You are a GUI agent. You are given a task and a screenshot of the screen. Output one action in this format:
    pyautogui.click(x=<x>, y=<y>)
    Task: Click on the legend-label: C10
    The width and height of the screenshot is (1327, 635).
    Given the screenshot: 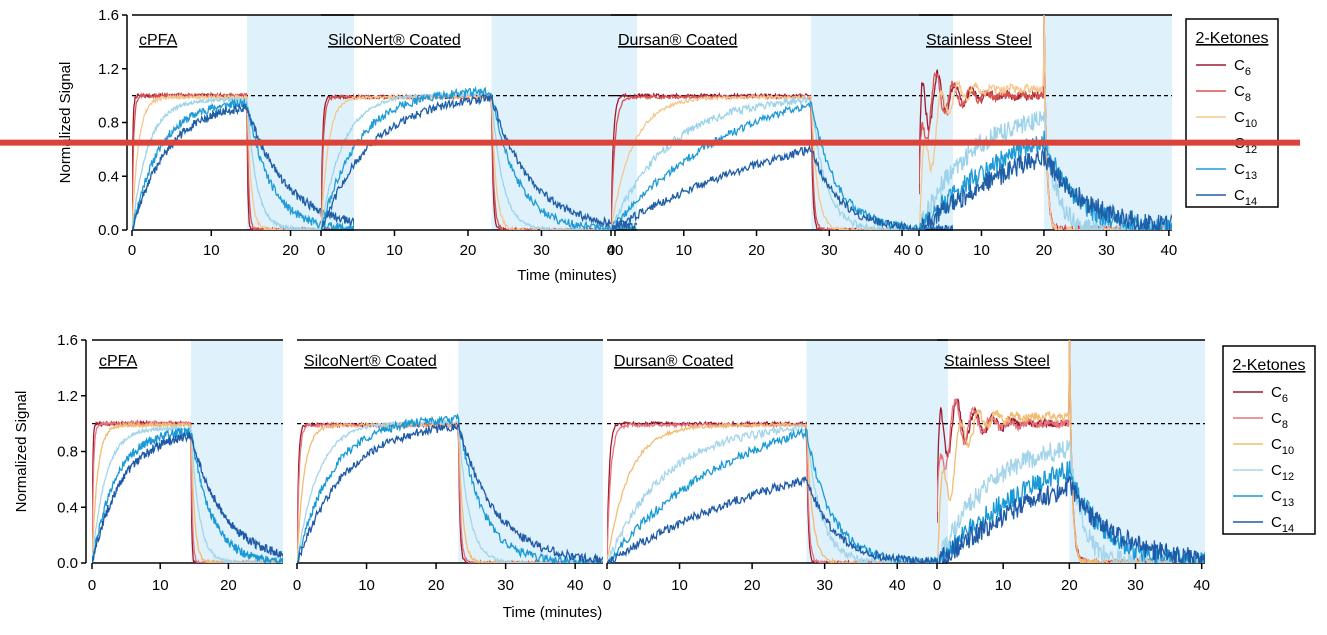 What is the action you would take?
    pyautogui.click(x=1245, y=119)
    